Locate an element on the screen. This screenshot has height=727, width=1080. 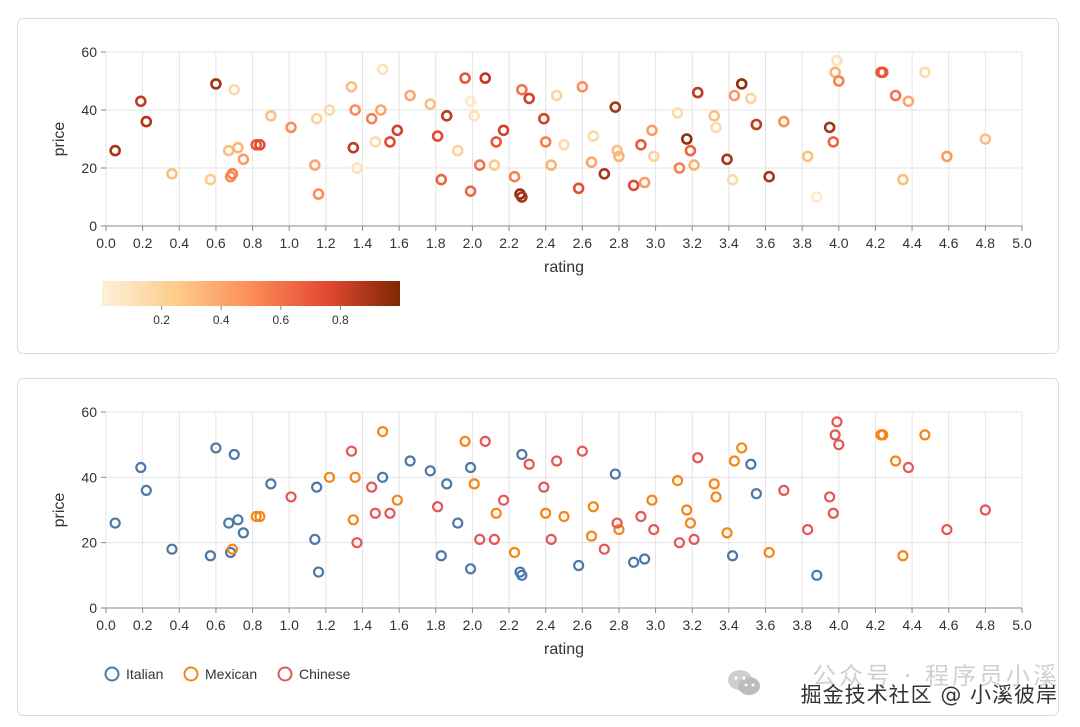
x-tick-label: 1.6 is located at coordinates (399, 625).